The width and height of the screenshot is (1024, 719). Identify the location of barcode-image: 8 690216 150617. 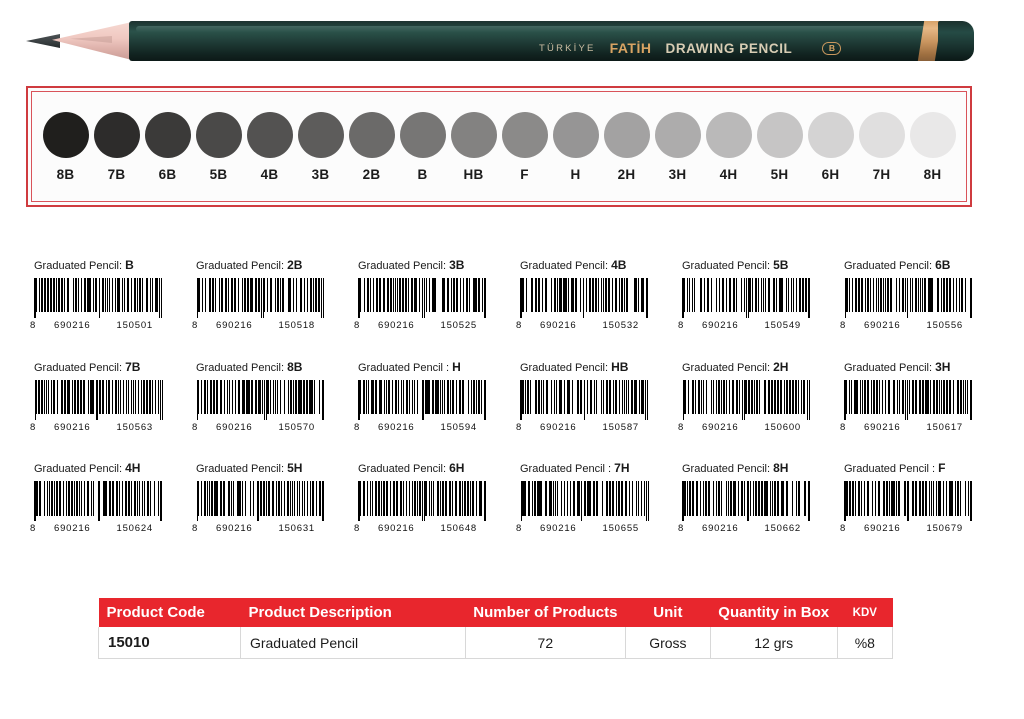
(907, 405).